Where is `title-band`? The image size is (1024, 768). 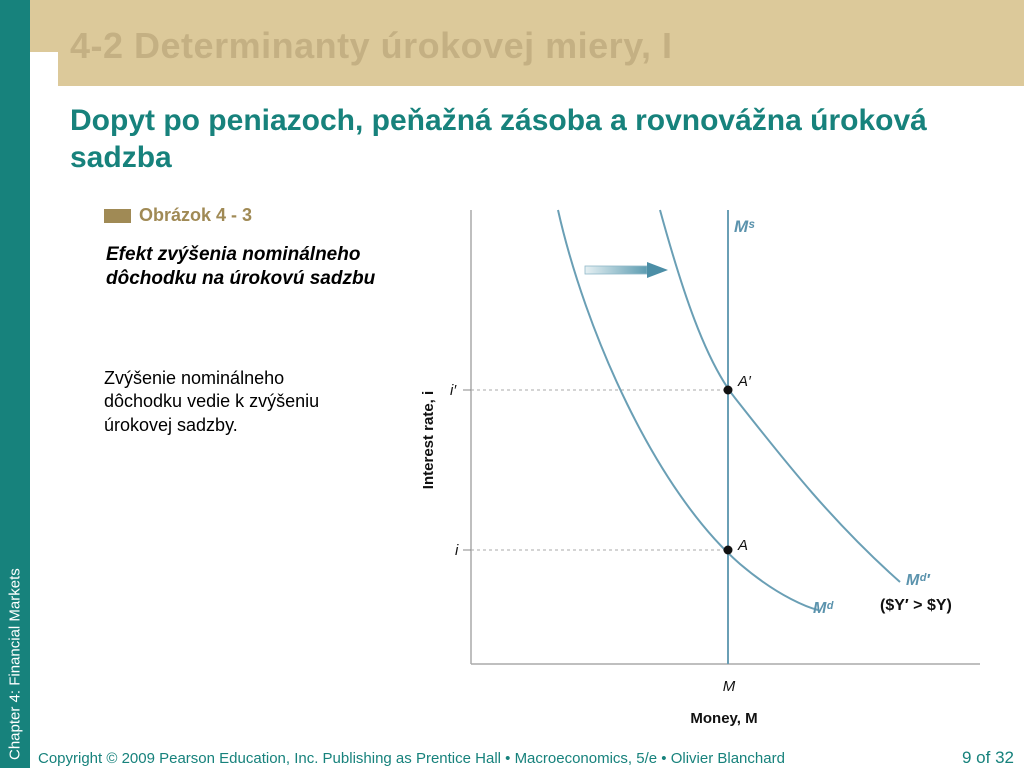
title-band is located at coordinates (541, 43).